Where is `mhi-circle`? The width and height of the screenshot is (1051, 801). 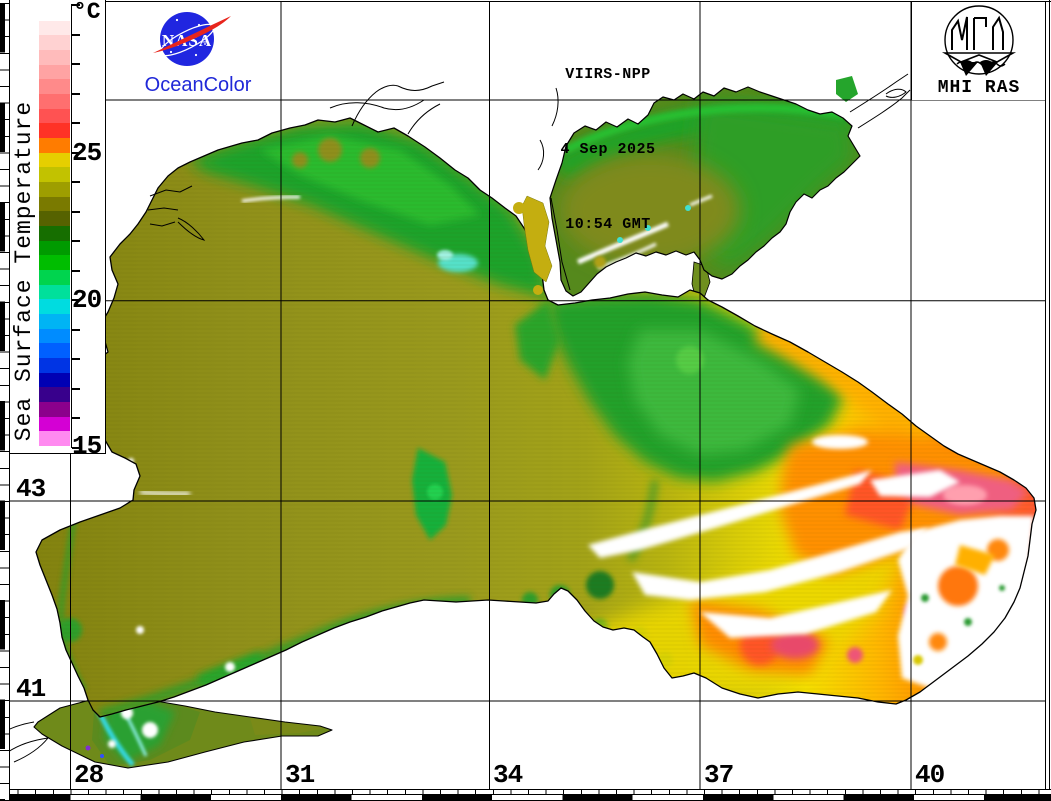 mhi-circle is located at coordinates (979, 40).